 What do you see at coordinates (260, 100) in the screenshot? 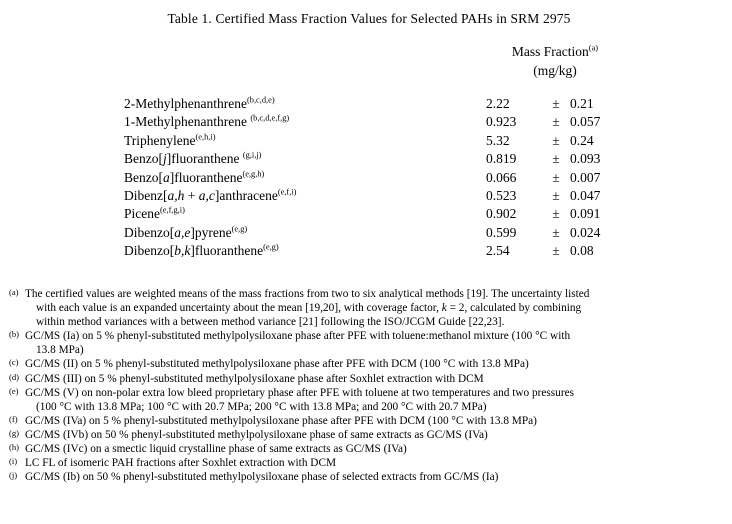
I see `compound-footnote-refs: (b,c,d,e)` at bounding box center [260, 100].